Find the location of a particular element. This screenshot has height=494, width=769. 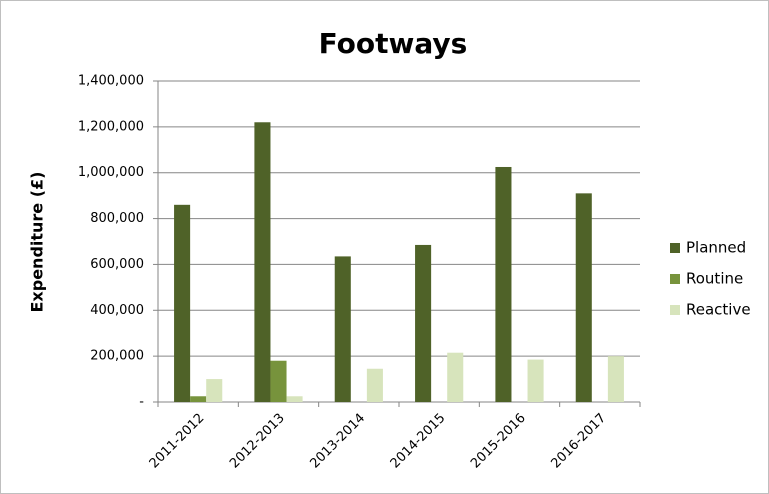

y-axis-label: Expenditure (£) is located at coordinates (37, 242).